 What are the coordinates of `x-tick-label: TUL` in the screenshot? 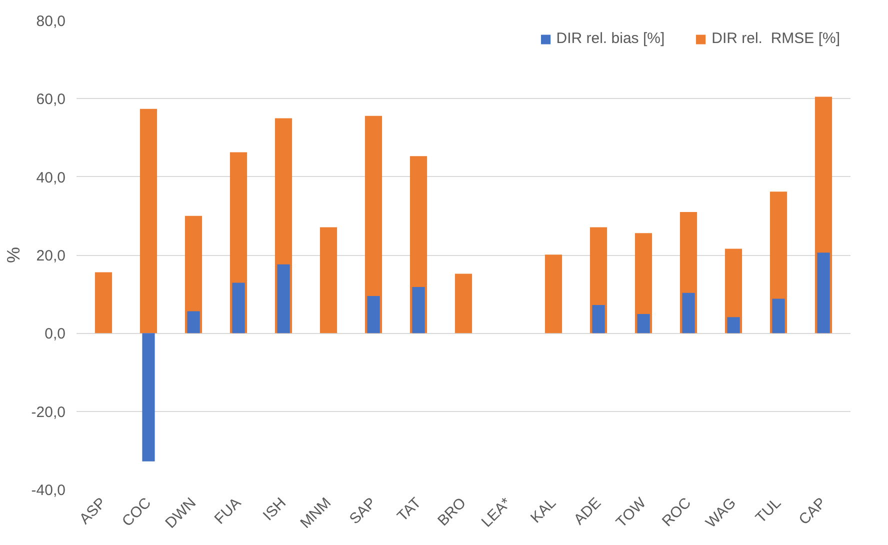 It's located at (768, 510).